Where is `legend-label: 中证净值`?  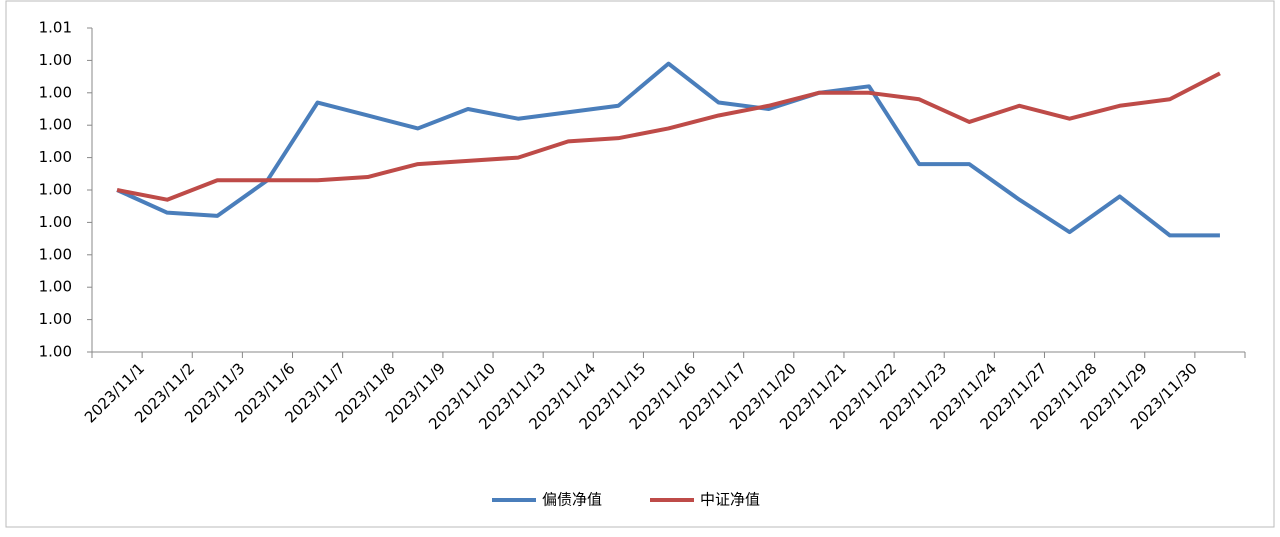
legend-label: 中证净值 is located at coordinates (730, 500).